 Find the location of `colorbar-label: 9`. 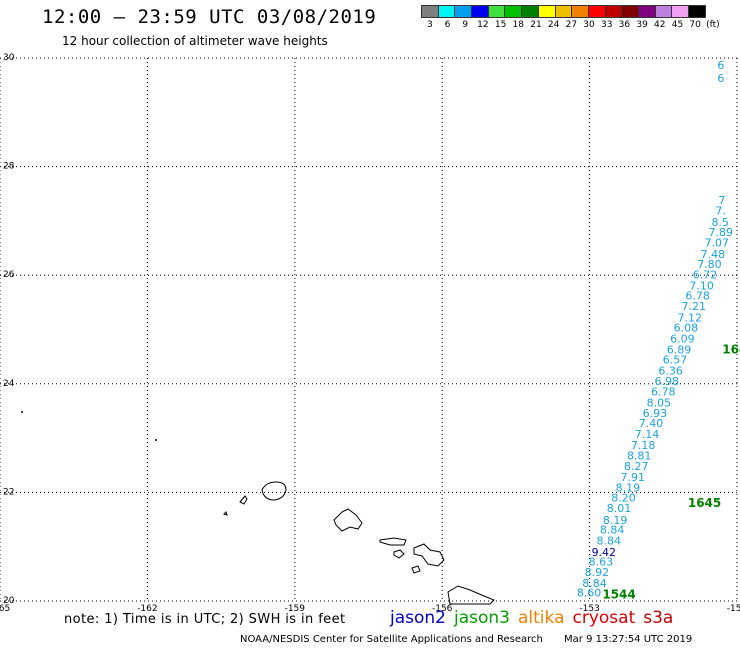

colorbar-label: 9 is located at coordinates (465, 25).